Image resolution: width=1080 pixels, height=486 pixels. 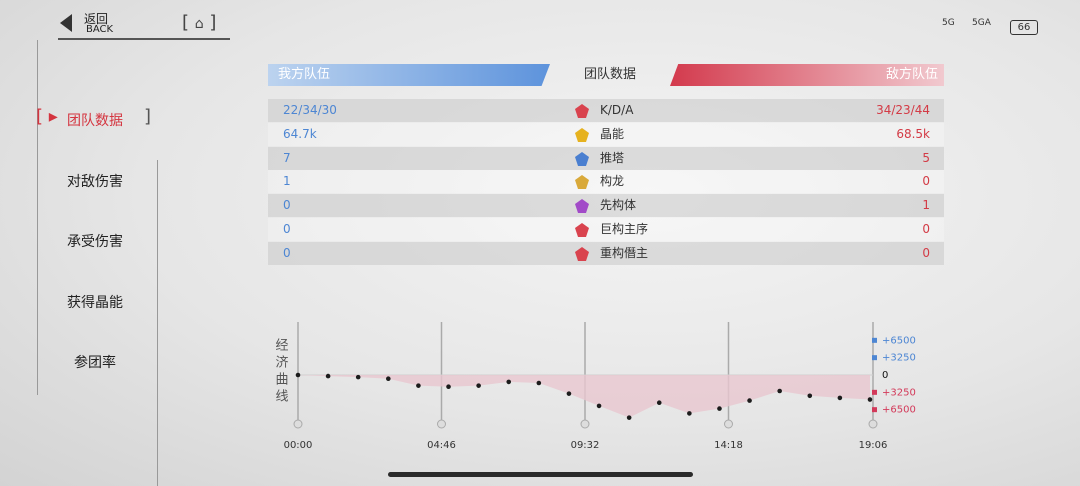 I want to click on ally-value: 7, so click(x=287, y=157).